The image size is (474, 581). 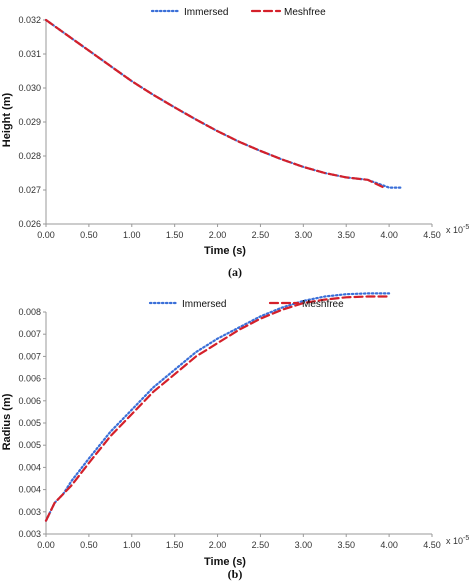 What do you see at coordinates (261, 545) in the screenshot?
I see `chart-b-x-tick-label: 2.50` at bounding box center [261, 545].